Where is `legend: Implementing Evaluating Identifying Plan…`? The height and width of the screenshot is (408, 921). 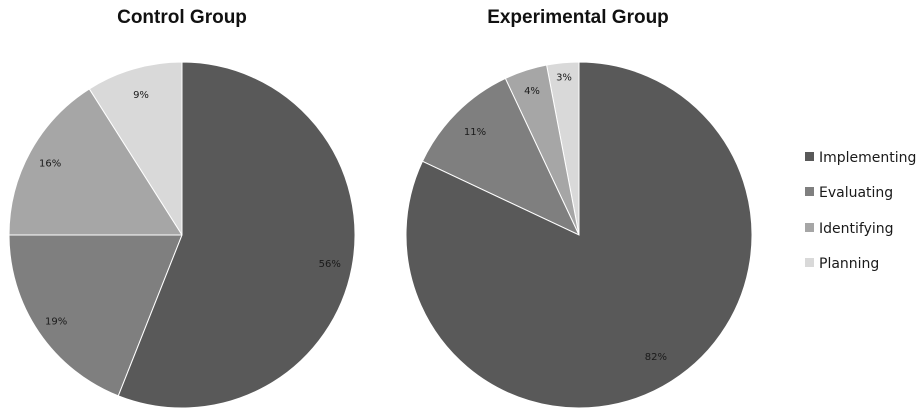
legend: Implementing Evaluating Identifying Plan… is located at coordinates (860, 211).